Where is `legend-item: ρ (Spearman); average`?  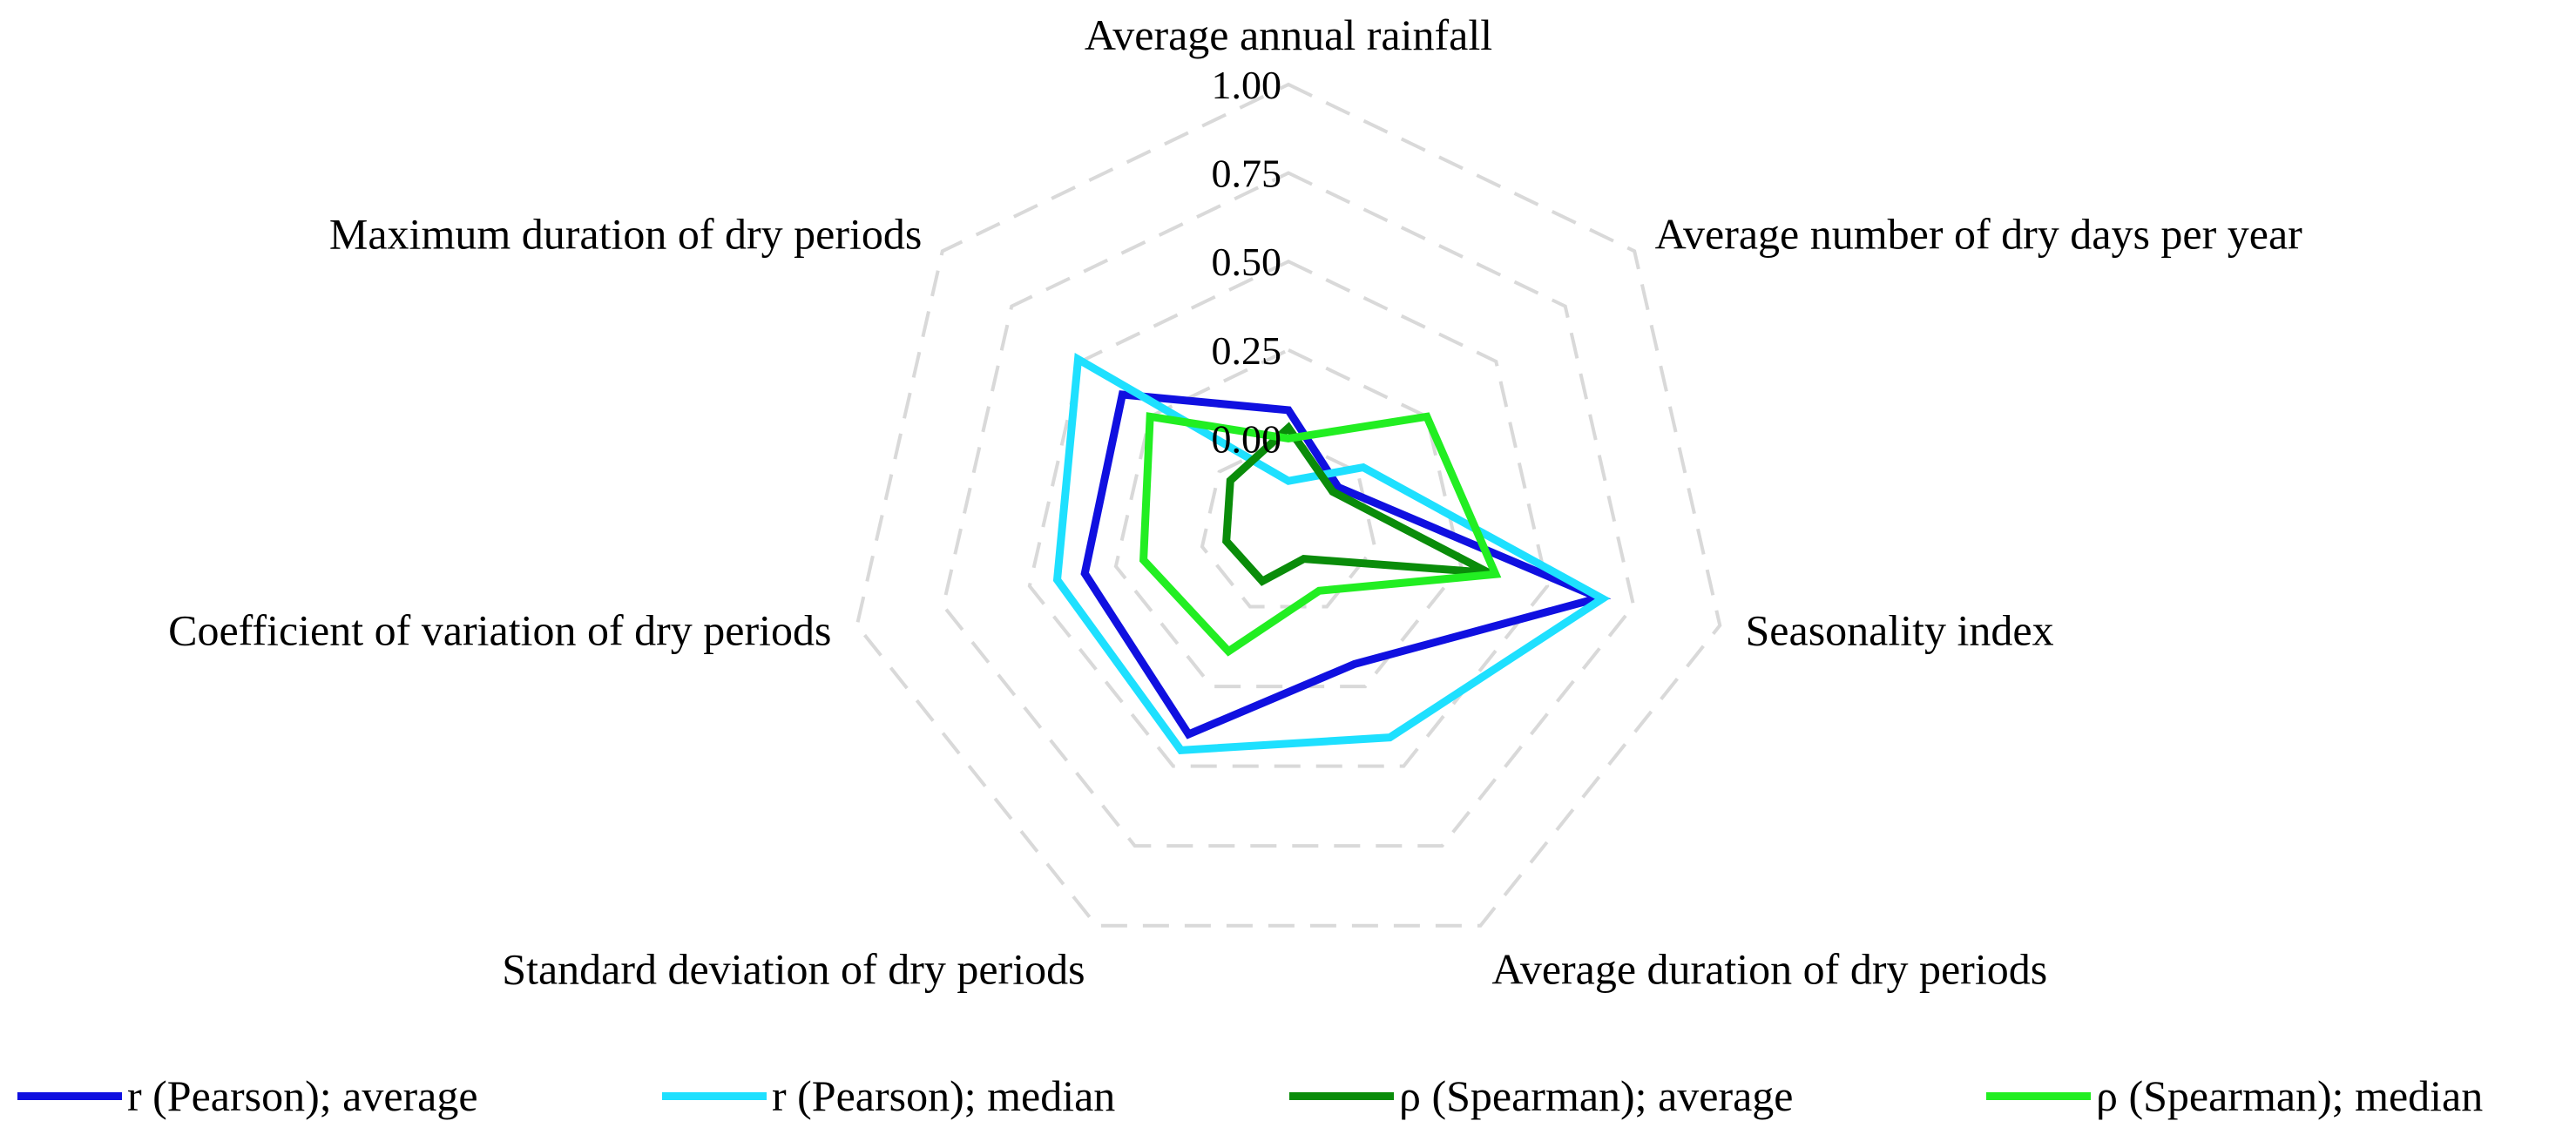 legend-item: ρ (Spearman); average is located at coordinates (1541, 1096).